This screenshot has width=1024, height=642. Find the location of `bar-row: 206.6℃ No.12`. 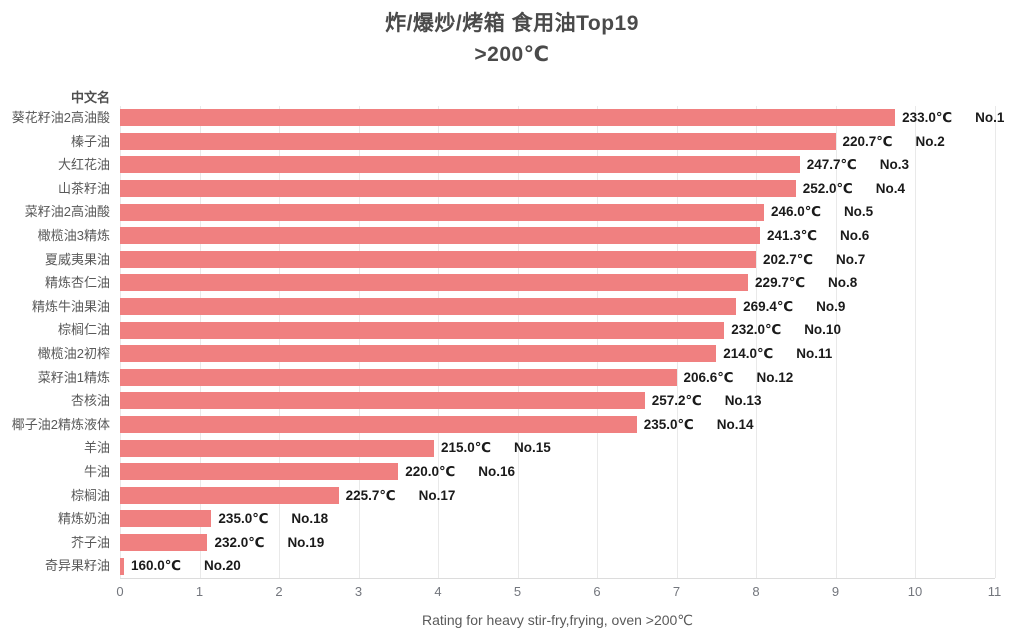

bar-row: 206.6℃ No.12 is located at coordinates (557, 378).